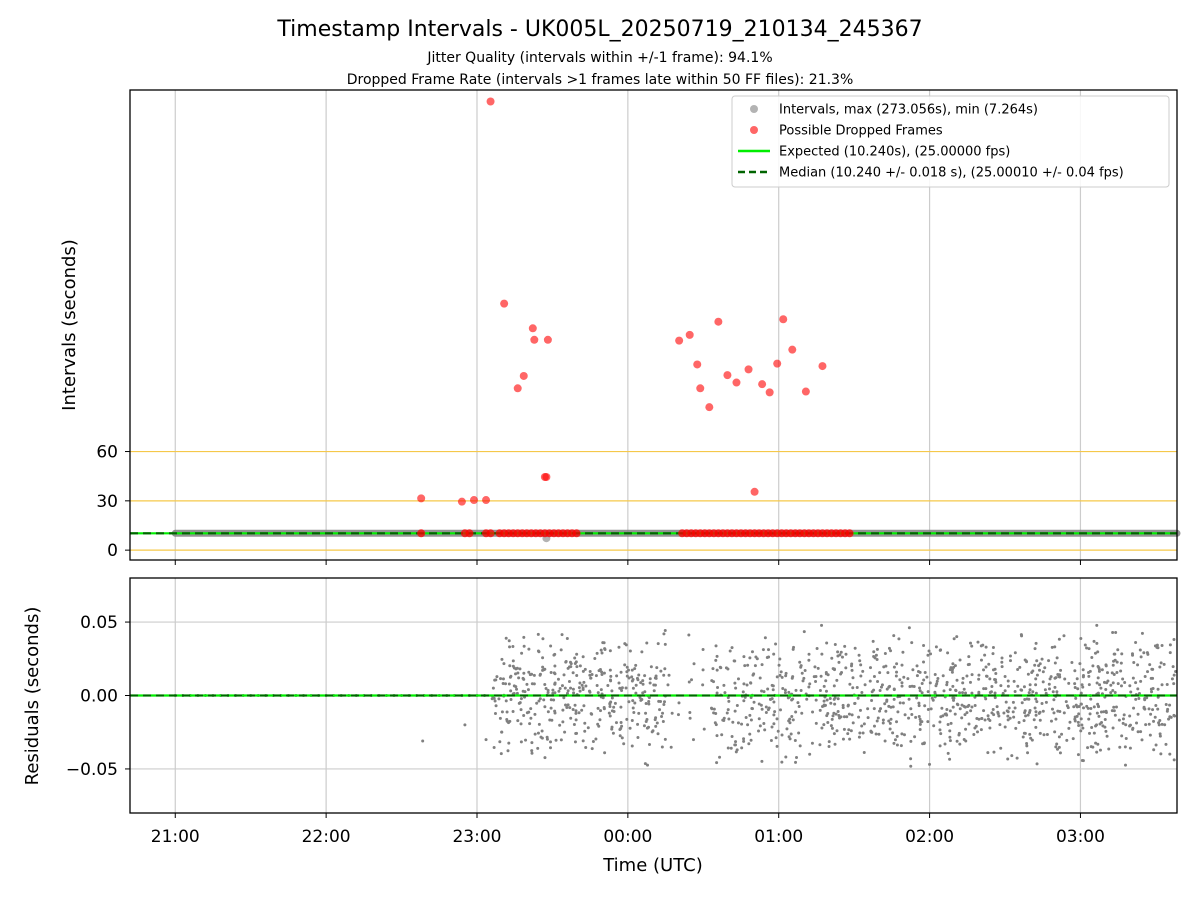 This screenshot has height=900, width=1200. What do you see at coordinates (534, 339) in the screenshot?
I see `dropped-frame-point` at bounding box center [534, 339].